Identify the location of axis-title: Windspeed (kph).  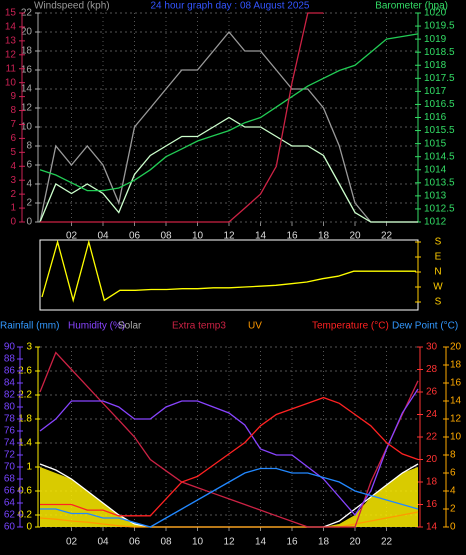
(72, 6).